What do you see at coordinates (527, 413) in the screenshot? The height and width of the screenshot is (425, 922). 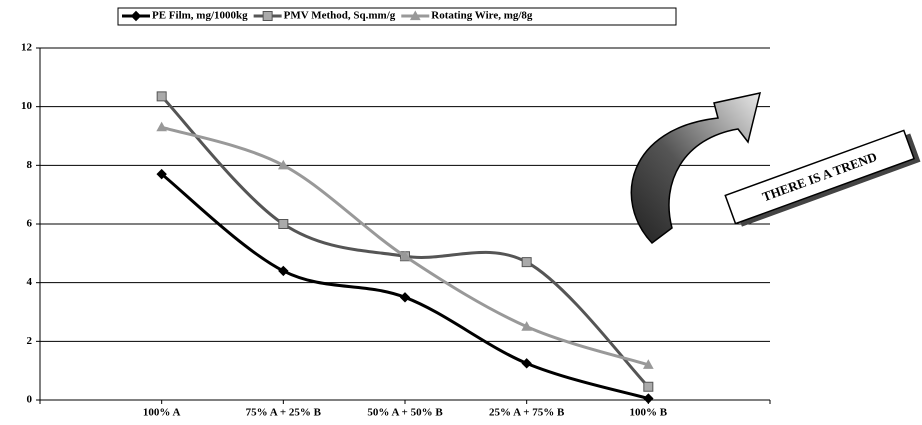 I see `x-tick-label: 25% A + 75% B` at bounding box center [527, 413].